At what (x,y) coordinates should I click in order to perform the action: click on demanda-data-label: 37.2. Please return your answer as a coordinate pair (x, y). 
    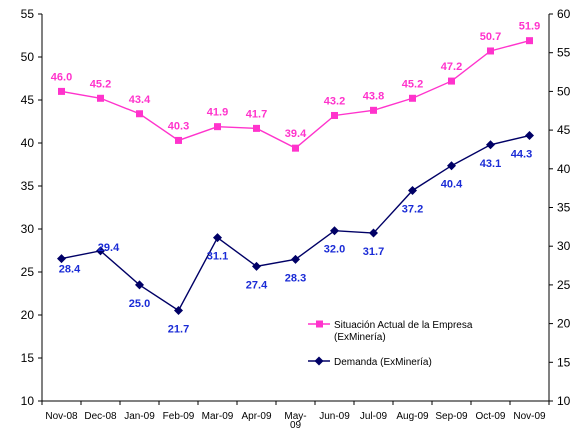
    Looking at the image, I should click on (412, 209).